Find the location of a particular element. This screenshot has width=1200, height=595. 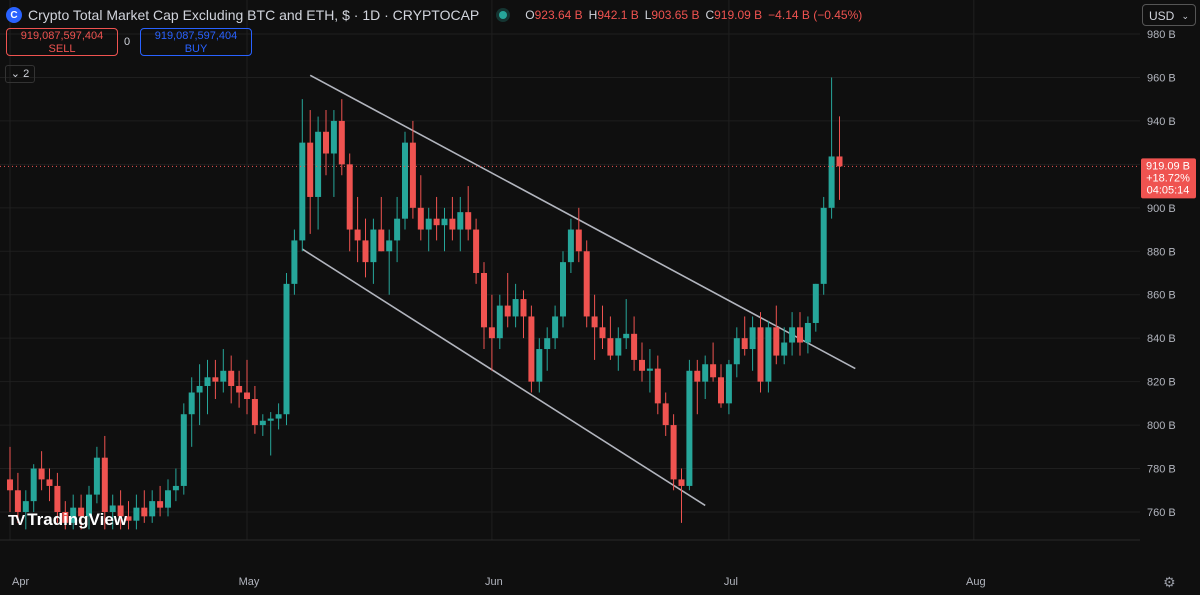

y-tick-label: 880 B is located at coordinates (1161, 252).